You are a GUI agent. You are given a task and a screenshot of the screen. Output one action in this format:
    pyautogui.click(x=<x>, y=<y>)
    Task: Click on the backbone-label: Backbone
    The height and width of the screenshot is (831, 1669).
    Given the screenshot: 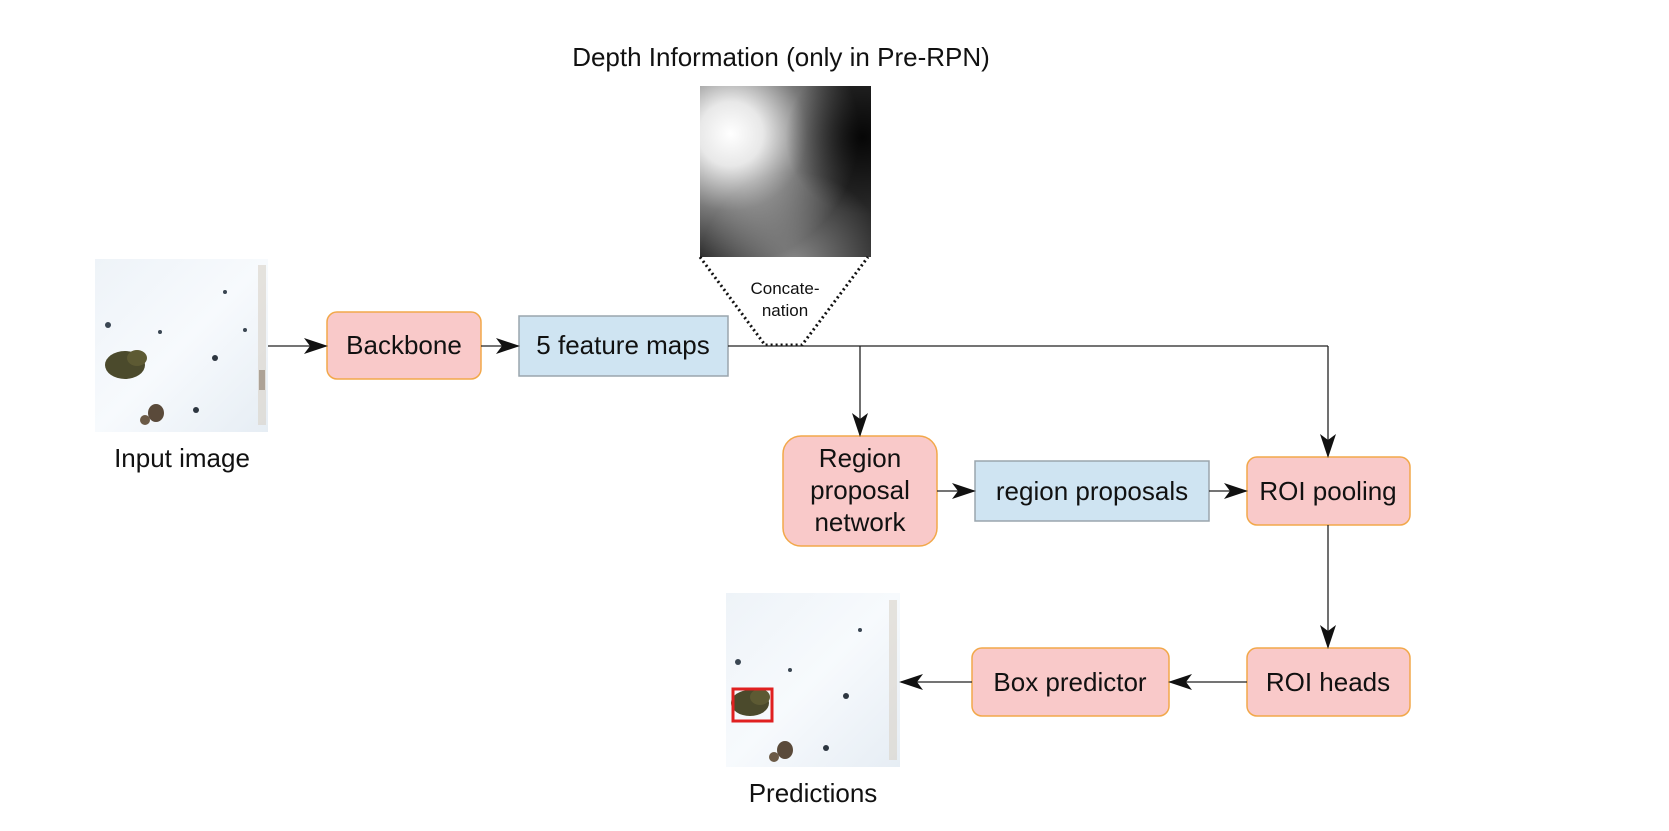 What is the action you would take?
    pyautogui.click(x=404, y=345)
    